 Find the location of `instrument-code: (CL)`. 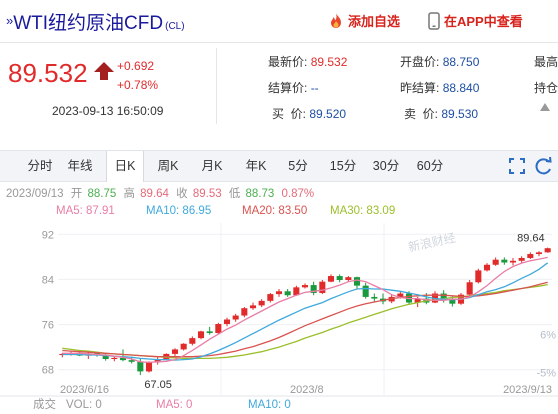

instrument-code: (CL) is located at coordinates (175, 26).